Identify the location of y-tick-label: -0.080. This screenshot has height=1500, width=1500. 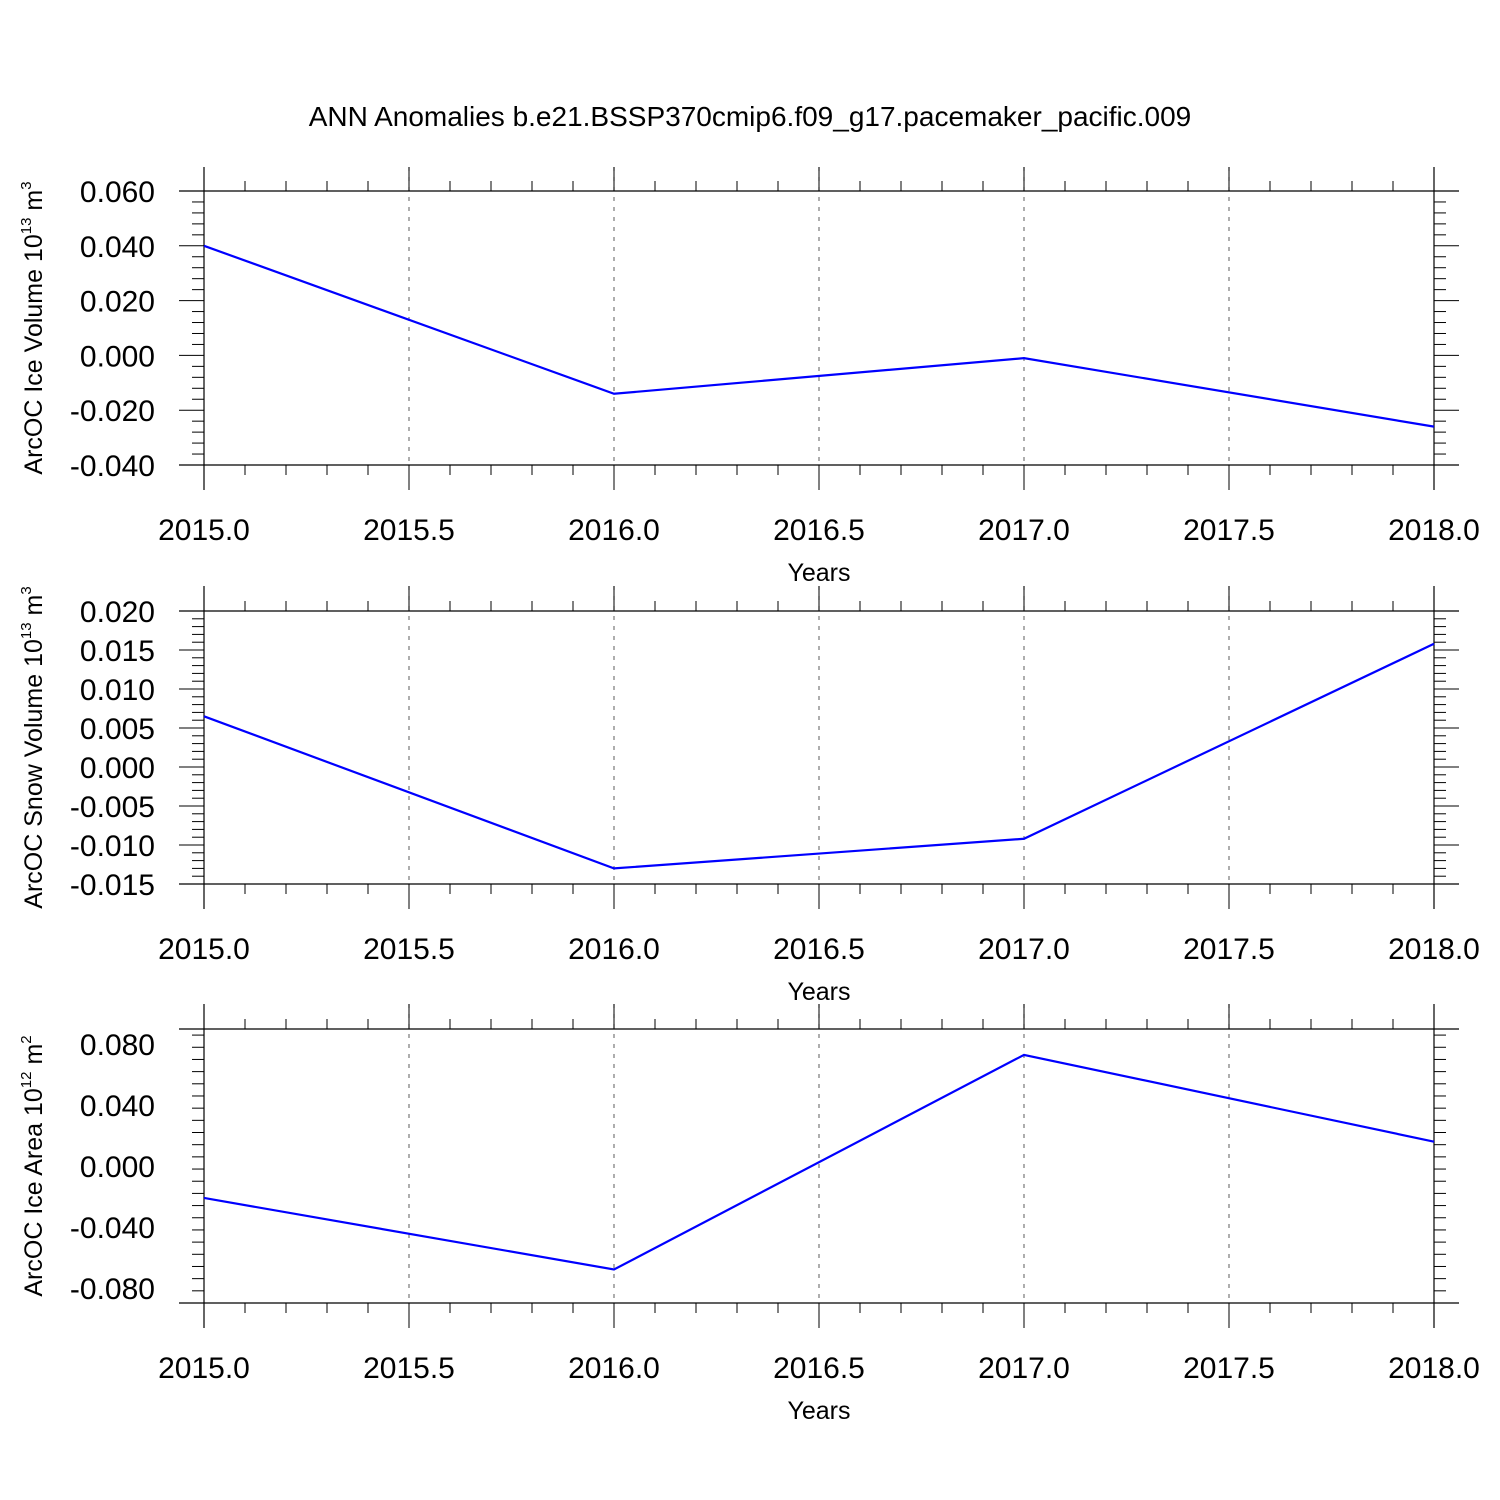
(112, 1289).